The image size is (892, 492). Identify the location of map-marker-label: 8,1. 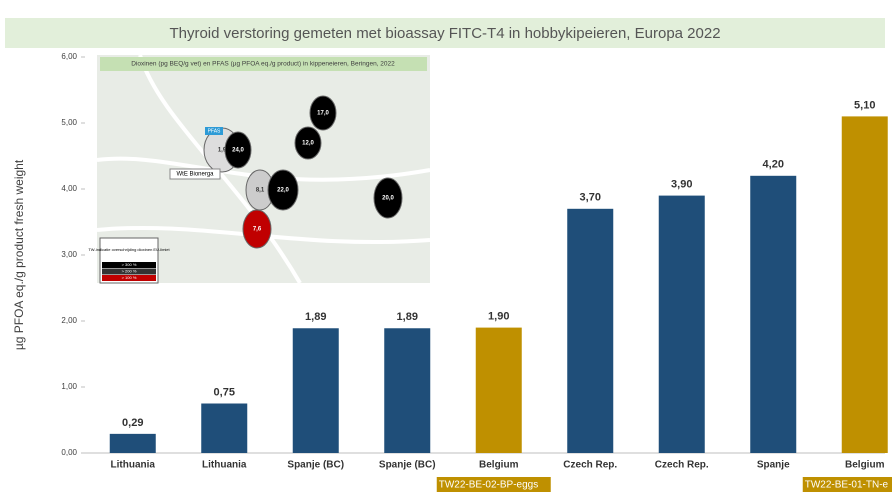
(260, 191).